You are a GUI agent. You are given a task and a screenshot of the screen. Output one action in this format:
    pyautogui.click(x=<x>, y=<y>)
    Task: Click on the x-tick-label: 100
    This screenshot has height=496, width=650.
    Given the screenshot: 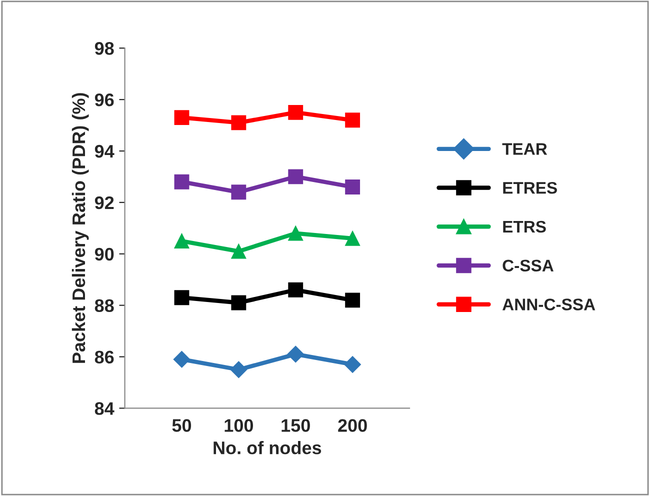 What is the action you would take?
    pyautogui.click(x=239, y=425)
    